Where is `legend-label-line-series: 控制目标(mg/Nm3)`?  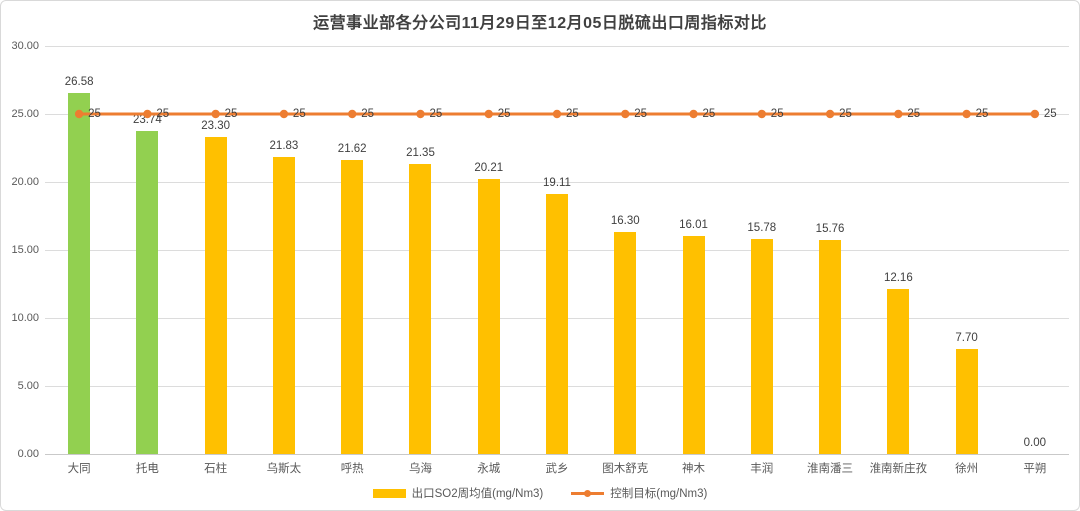 legend-label-line-series: 控制目标(mg/Nm3) is located at coordinates (659, 494).